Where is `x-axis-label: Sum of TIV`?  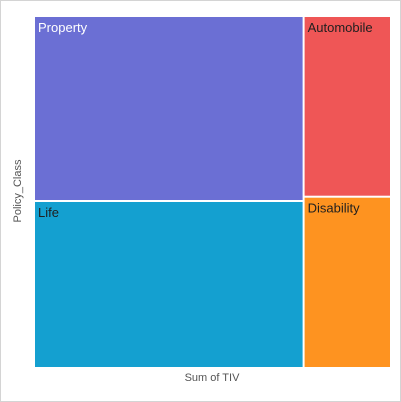 x-axis-label: Sum of TIV is located at coordinates (212, 378).